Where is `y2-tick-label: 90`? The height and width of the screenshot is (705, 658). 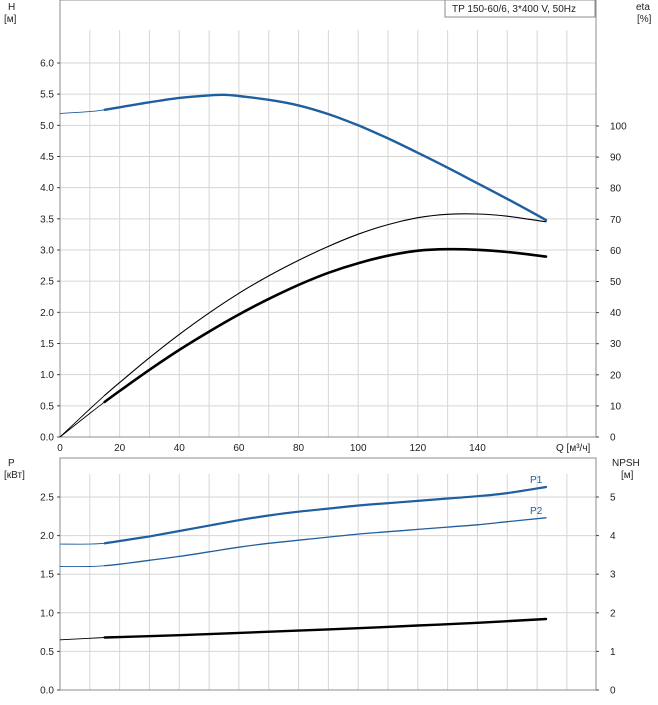 y2-tick-label: 90 is located at coordinates (616, 158).